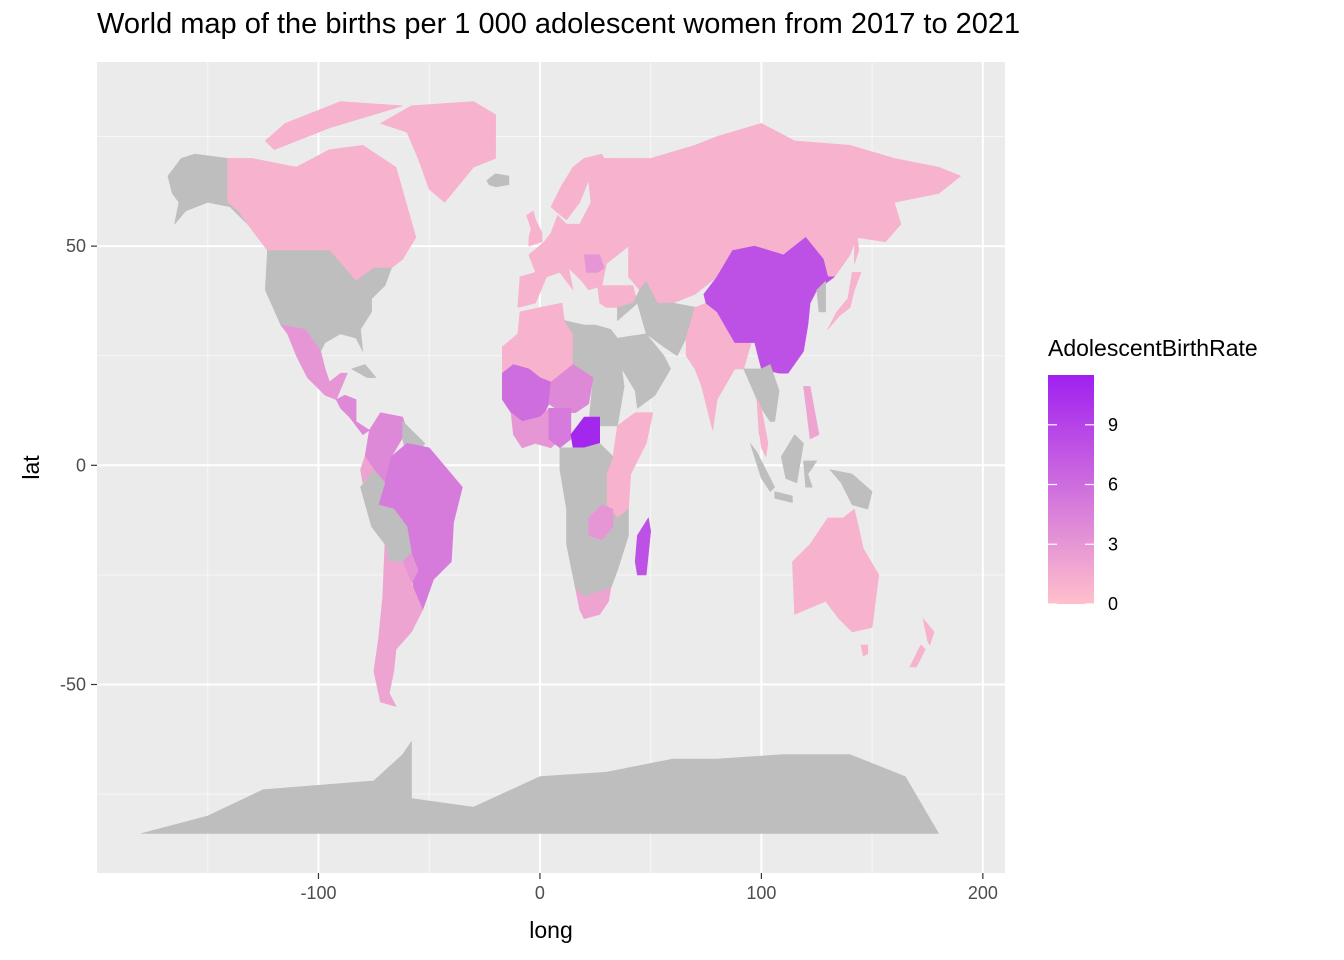 Image resolution: width=1344 pixels, height=960 pixels. What do you see at coordinates (762, 428) in the screenshot?
I see `region-thailand-and-malaysia` at bounding box center [762, 428].